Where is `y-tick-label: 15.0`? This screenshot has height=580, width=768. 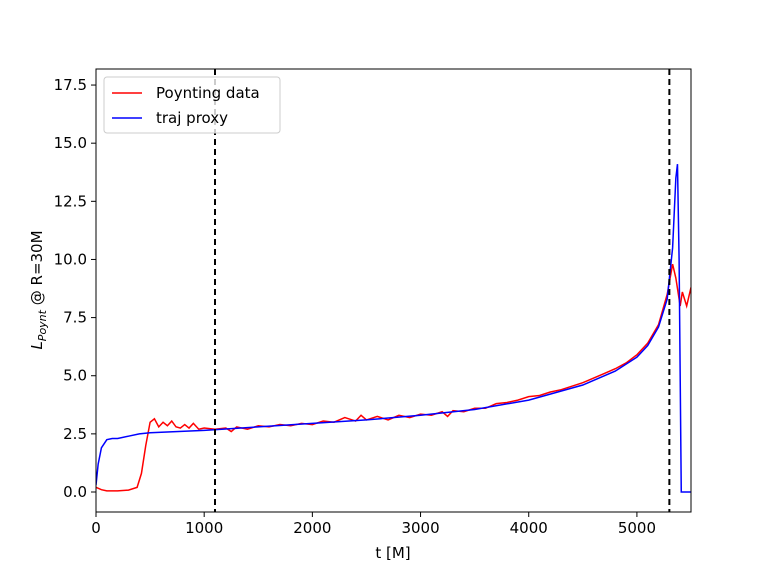
y-tick-label: 15.0 is located at coordinates (70, 143).